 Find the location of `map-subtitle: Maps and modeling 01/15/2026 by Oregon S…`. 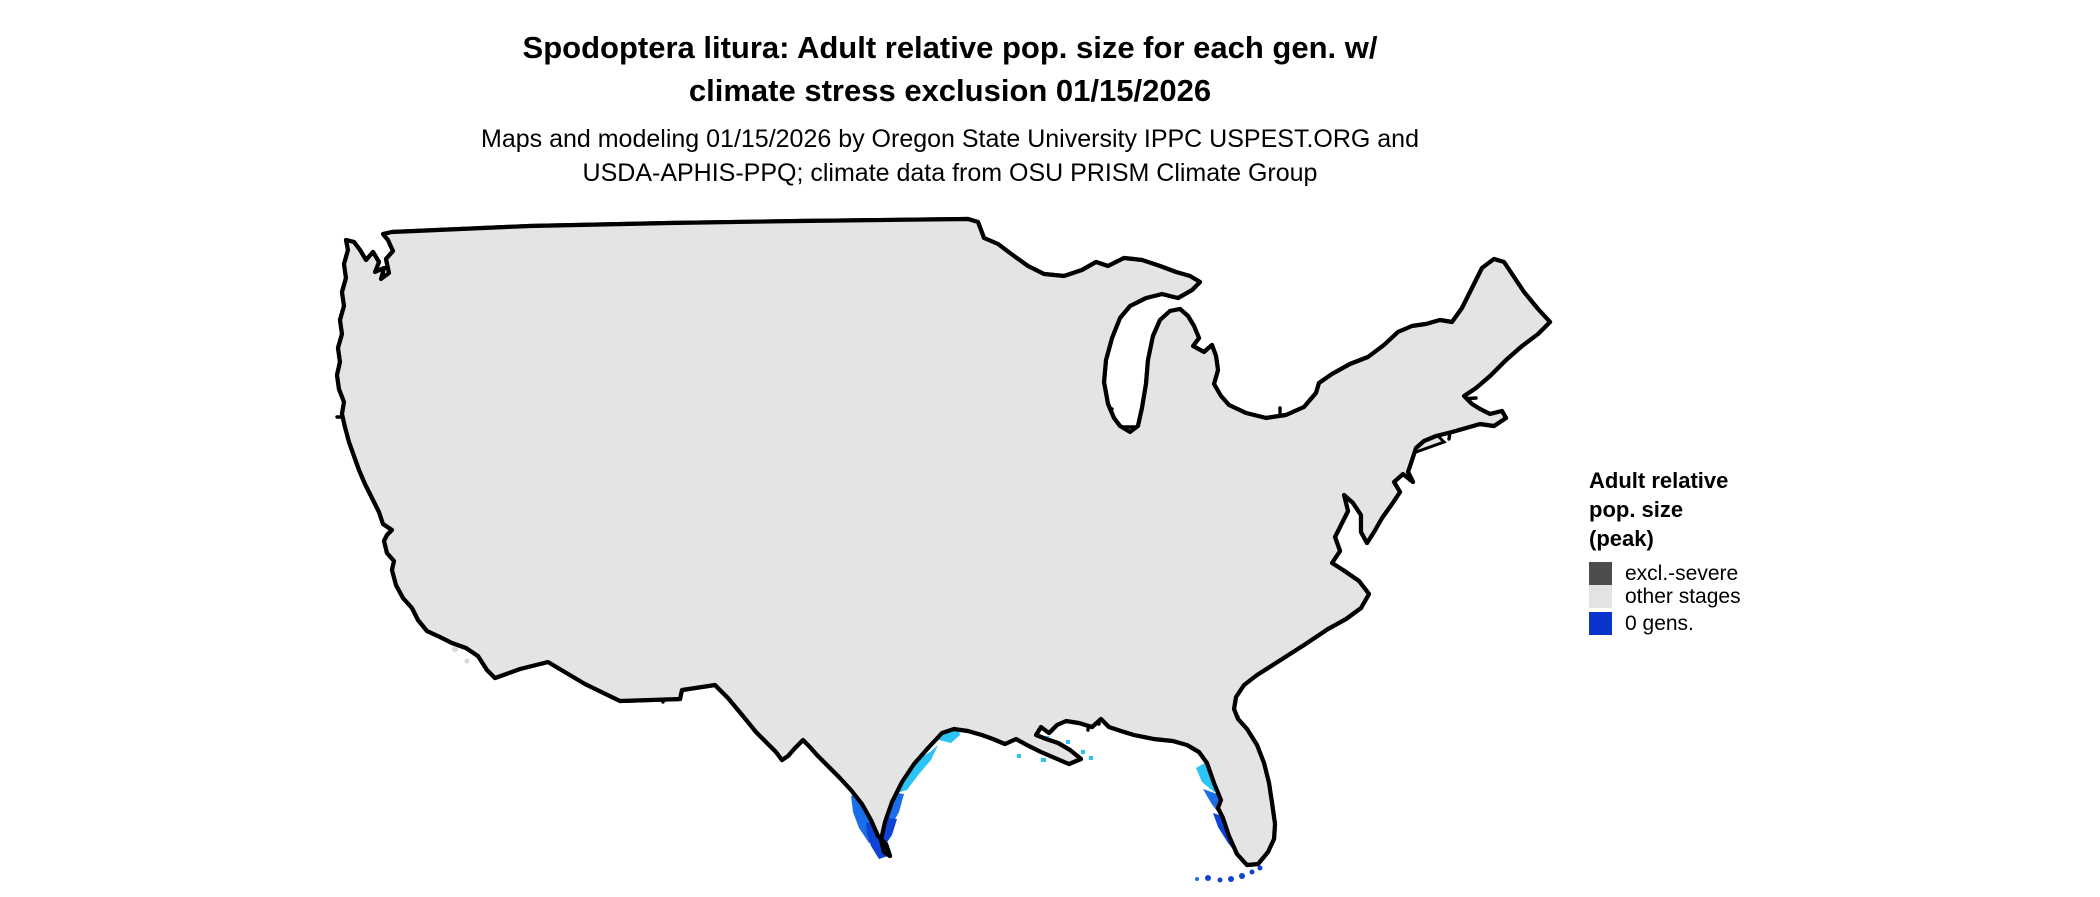

map-subtitle: Maps and modeling 01/15/2026 by Oregon S… is located at coordinates (950, 156).